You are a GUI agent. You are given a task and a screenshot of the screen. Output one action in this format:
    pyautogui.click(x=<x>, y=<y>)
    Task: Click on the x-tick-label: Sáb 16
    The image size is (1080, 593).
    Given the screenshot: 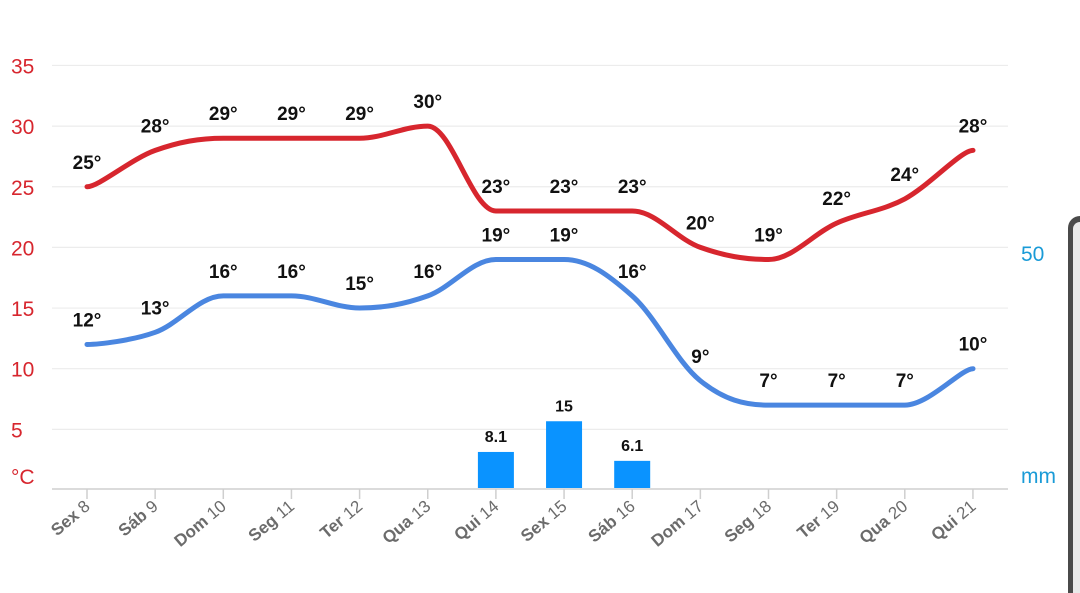 What is the action you would take?
    pyautogui.click(x=612, y=522)
    